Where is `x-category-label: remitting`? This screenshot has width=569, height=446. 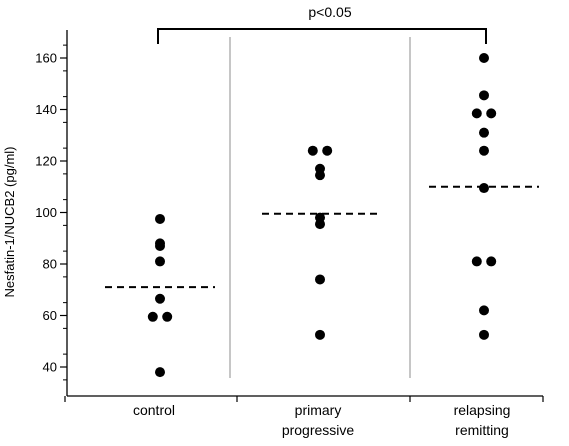 x-category-label: remitting is located at coordinates (482, 430).